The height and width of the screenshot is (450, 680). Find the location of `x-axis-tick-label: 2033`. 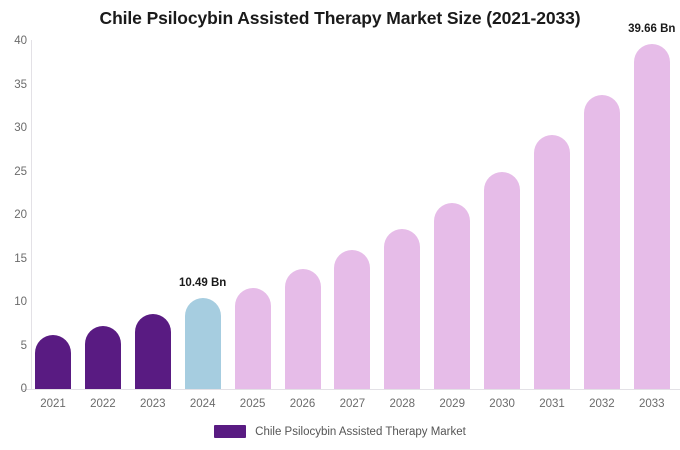

x-axis-tick-label: 2033 is located at coordinates (652, 404).